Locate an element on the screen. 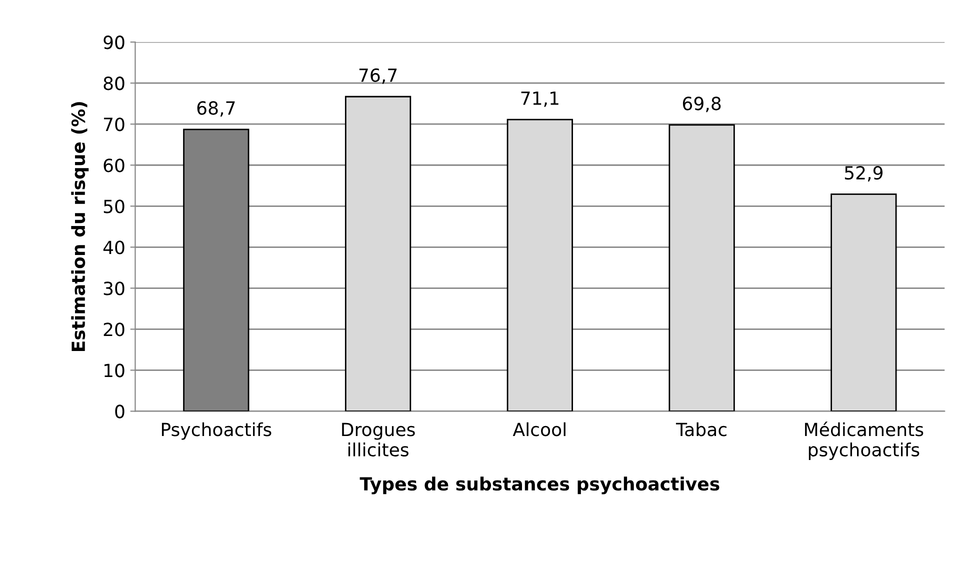 The image size is (959, 561). y-tick-label: 20 is located at coordinates (114, 329).